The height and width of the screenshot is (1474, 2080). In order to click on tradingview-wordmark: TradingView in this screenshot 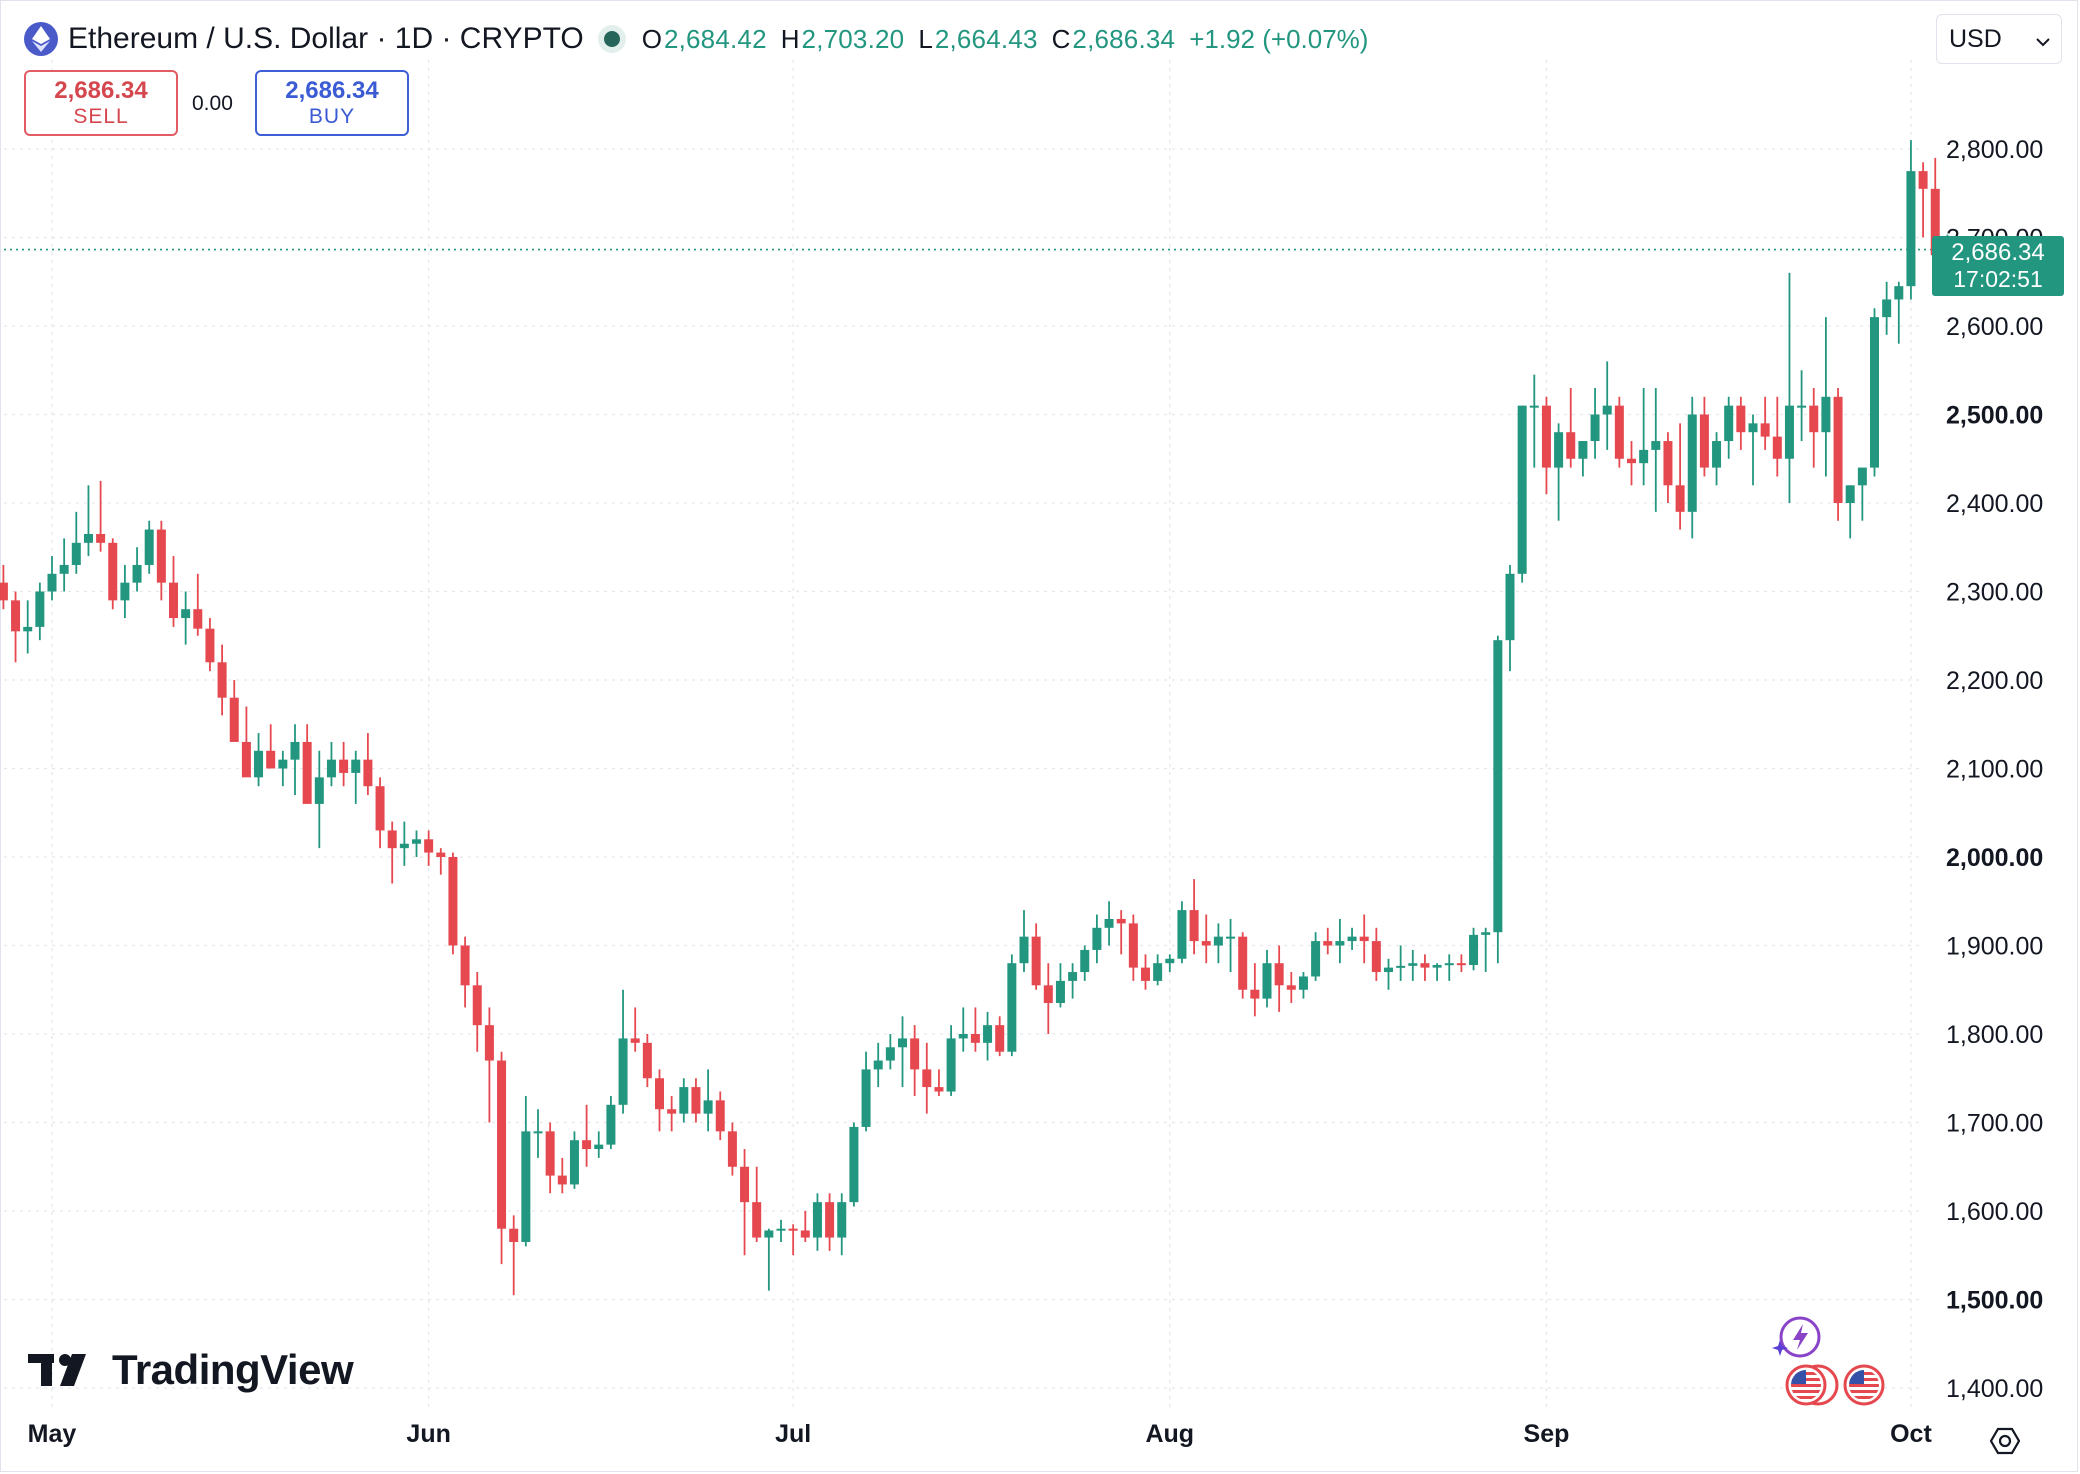, I will do `click(233, 1369)`.